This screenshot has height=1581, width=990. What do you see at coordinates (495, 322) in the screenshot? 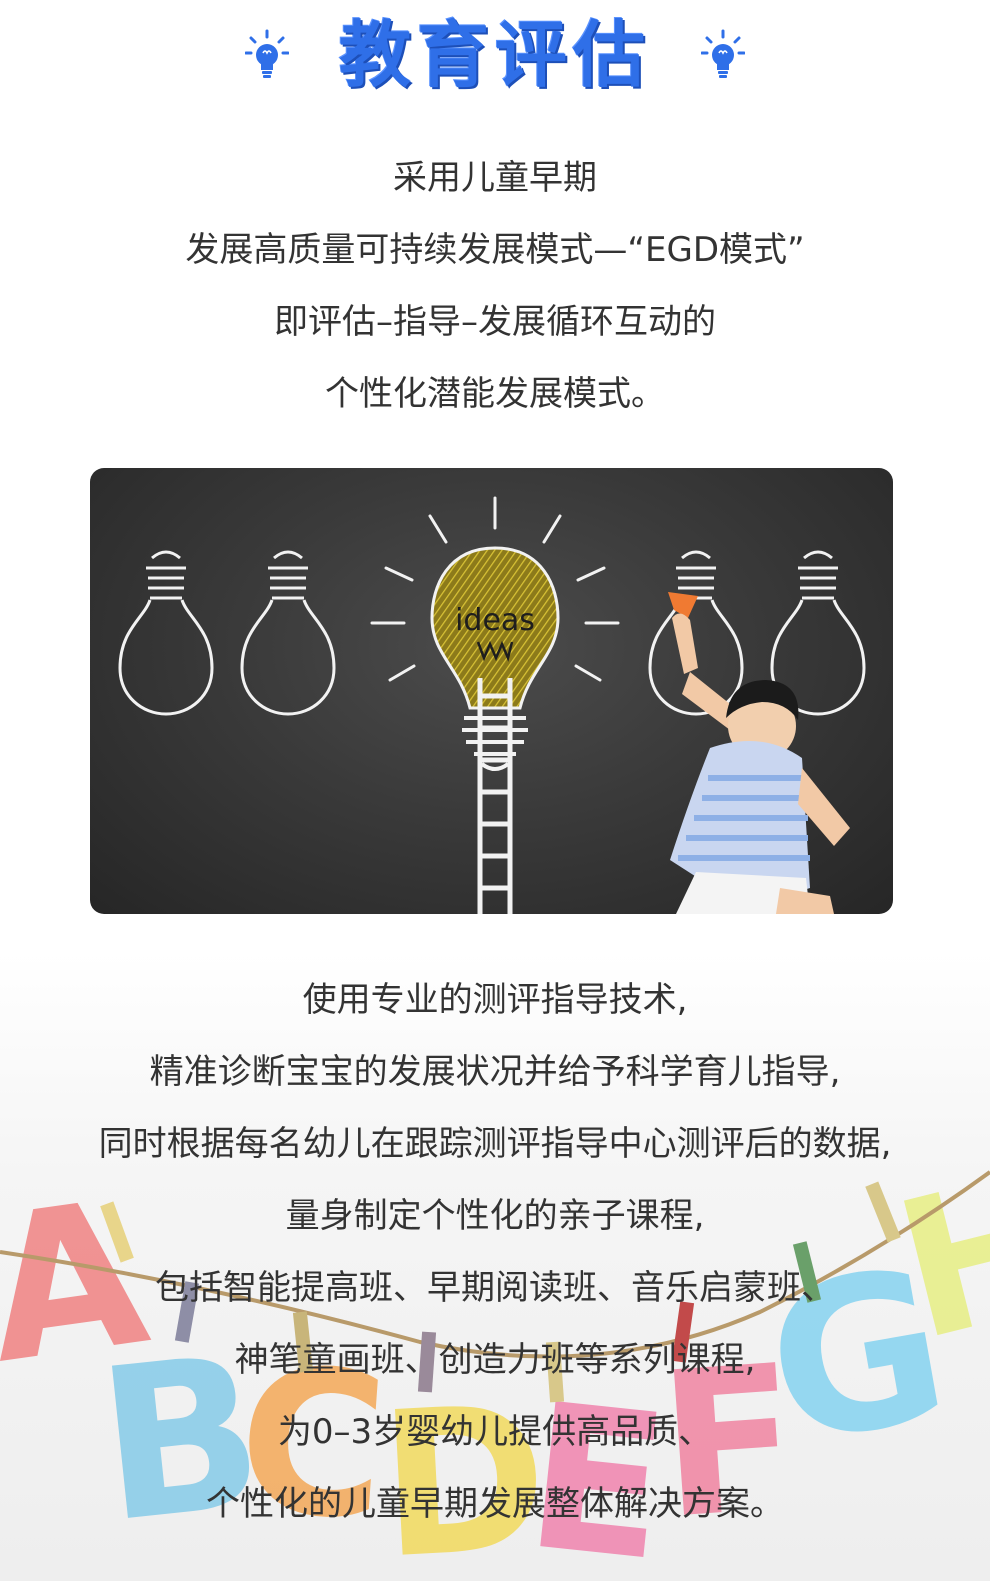
I see `intro-line: 即评估–指导–发展循环互动的` at bounding box center [495, 322].